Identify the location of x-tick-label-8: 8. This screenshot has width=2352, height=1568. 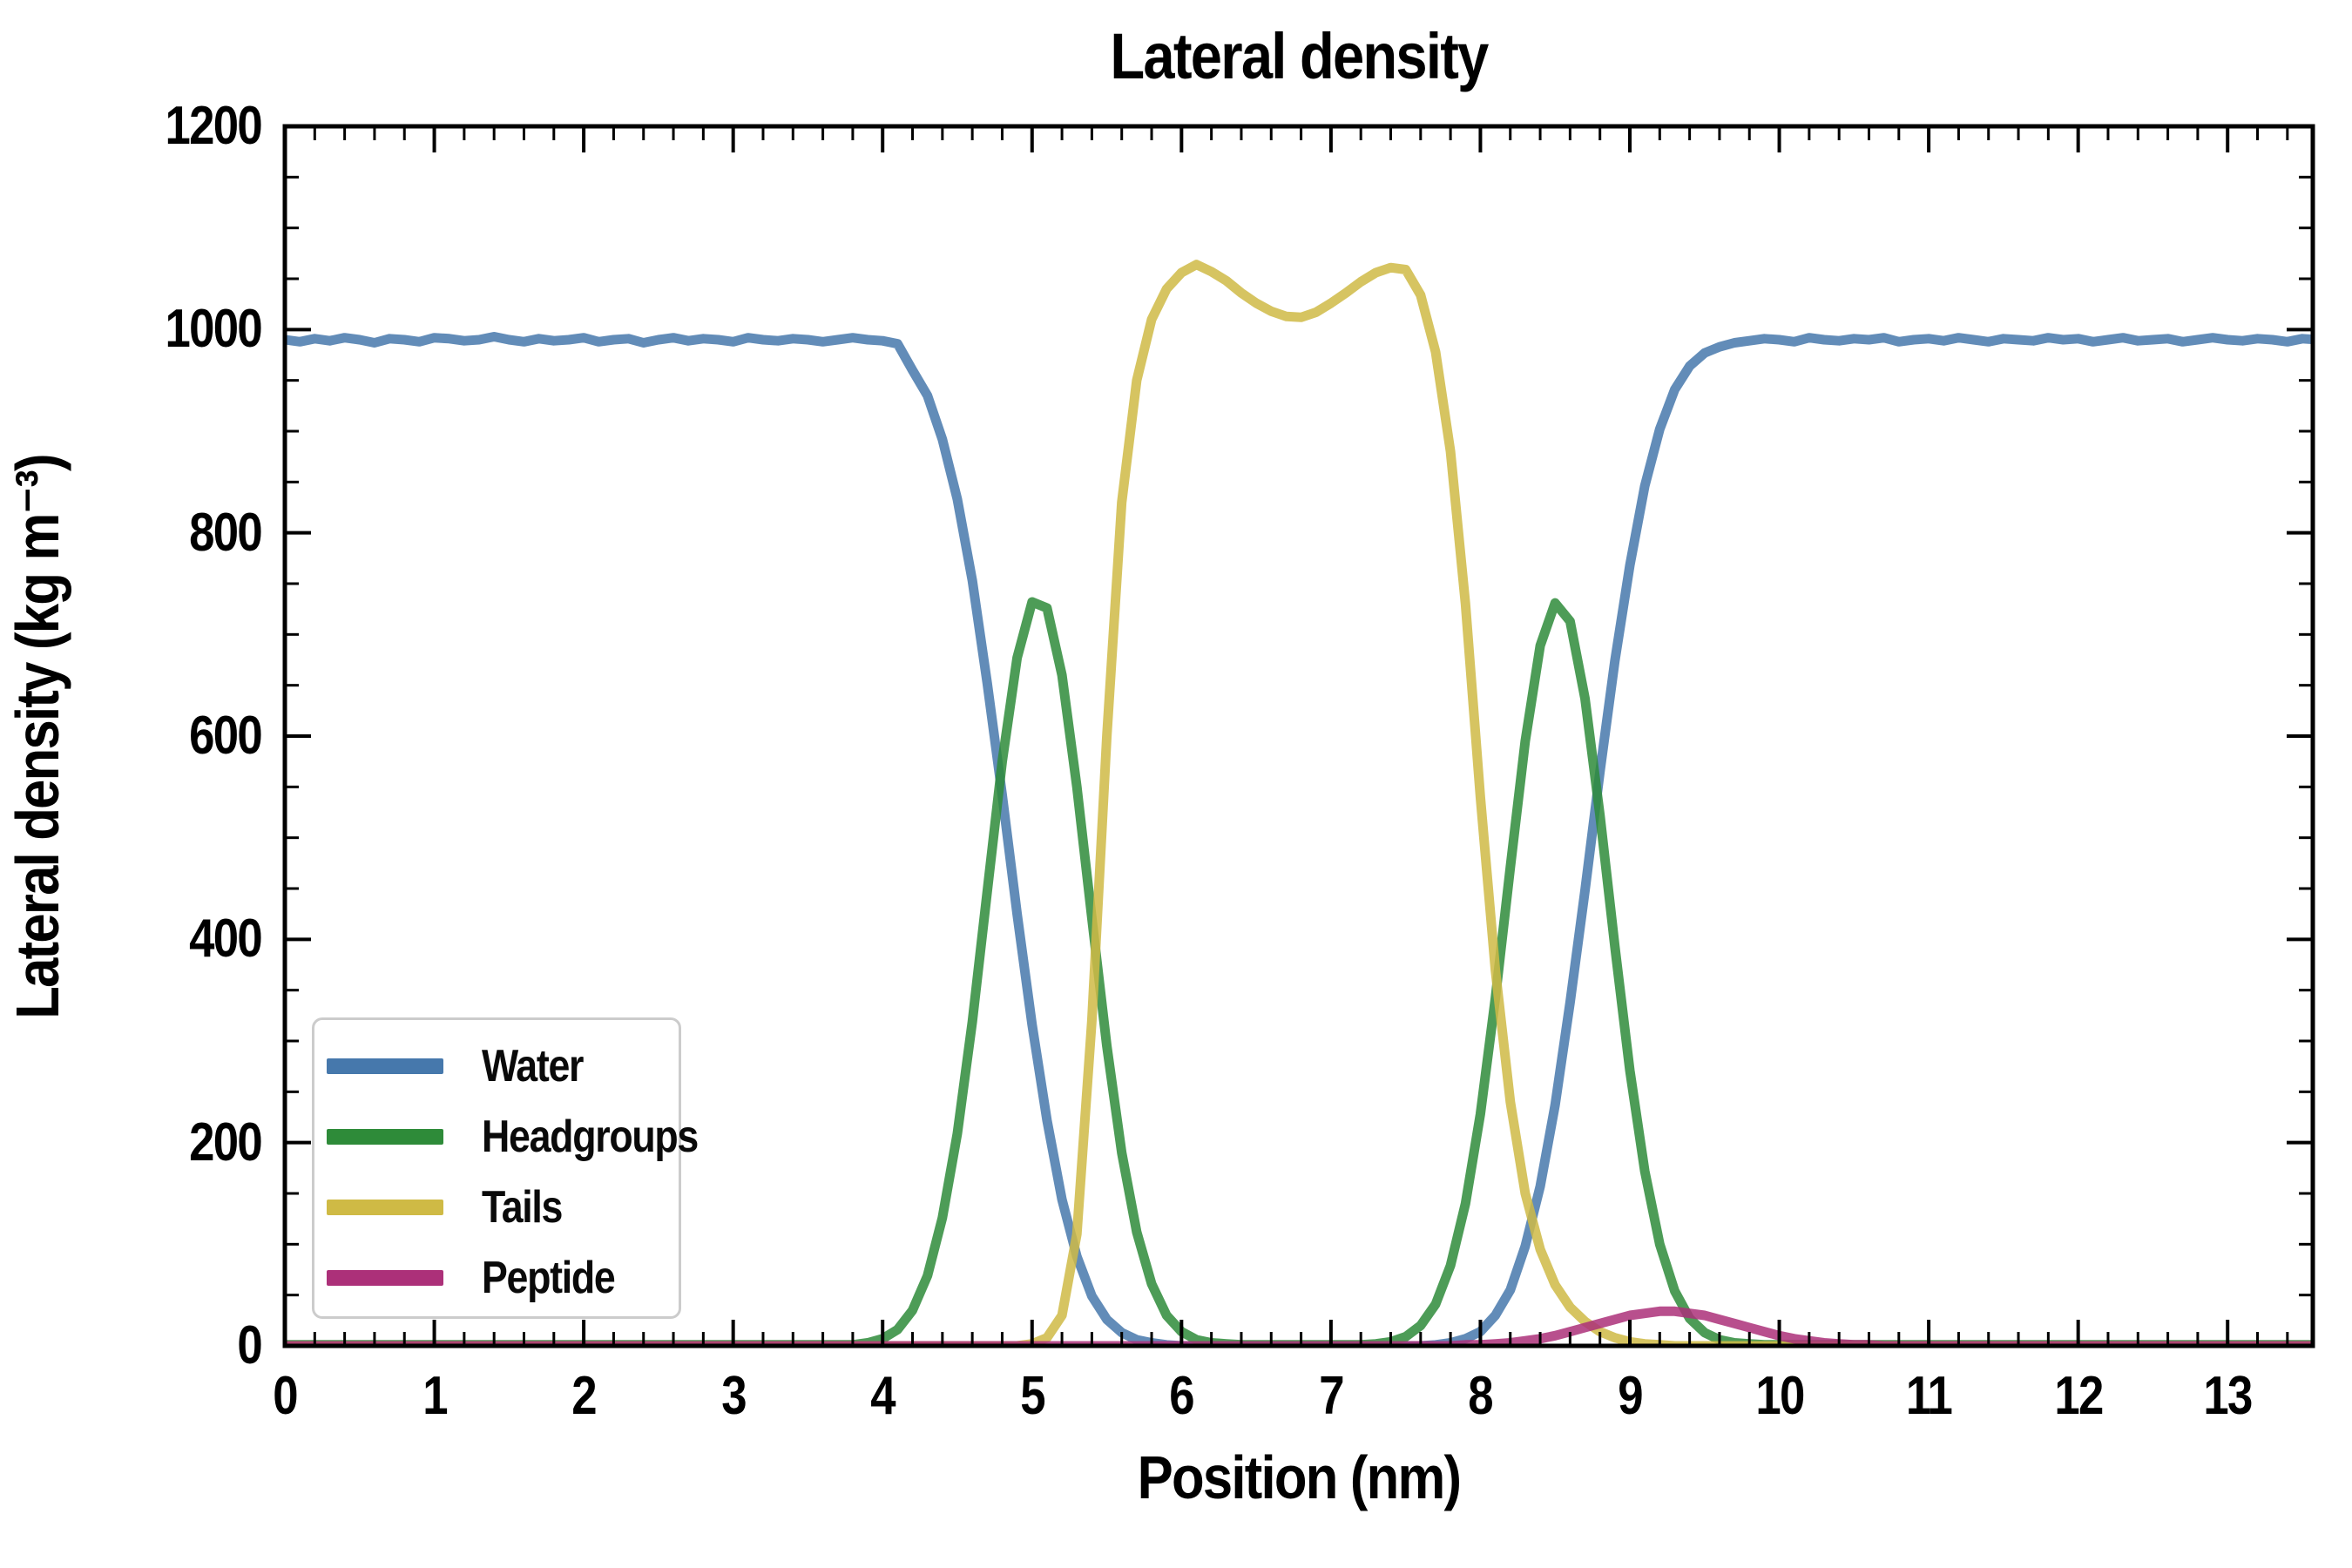
(1481, 1396).